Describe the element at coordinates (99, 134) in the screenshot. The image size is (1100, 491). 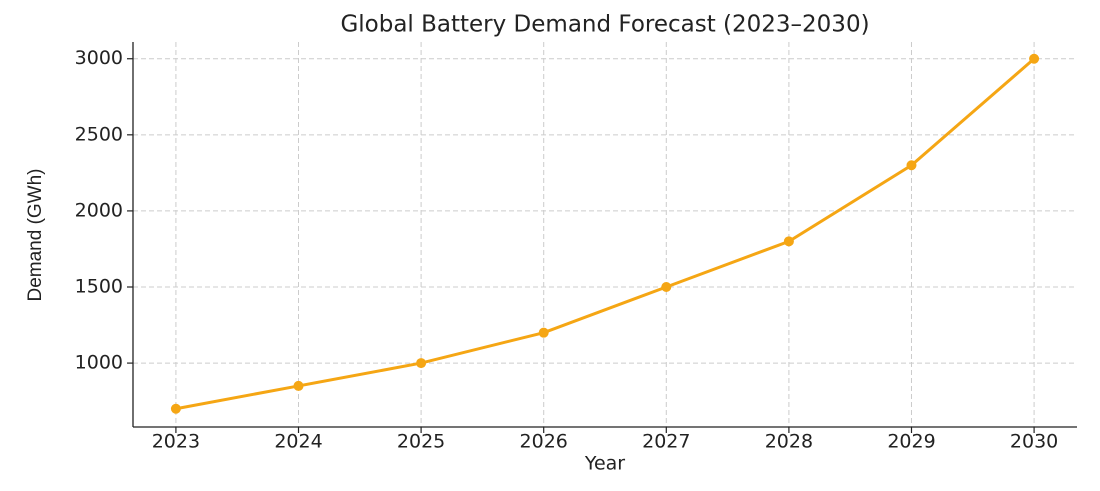
I see `y-tick-label: 2500` at that location.